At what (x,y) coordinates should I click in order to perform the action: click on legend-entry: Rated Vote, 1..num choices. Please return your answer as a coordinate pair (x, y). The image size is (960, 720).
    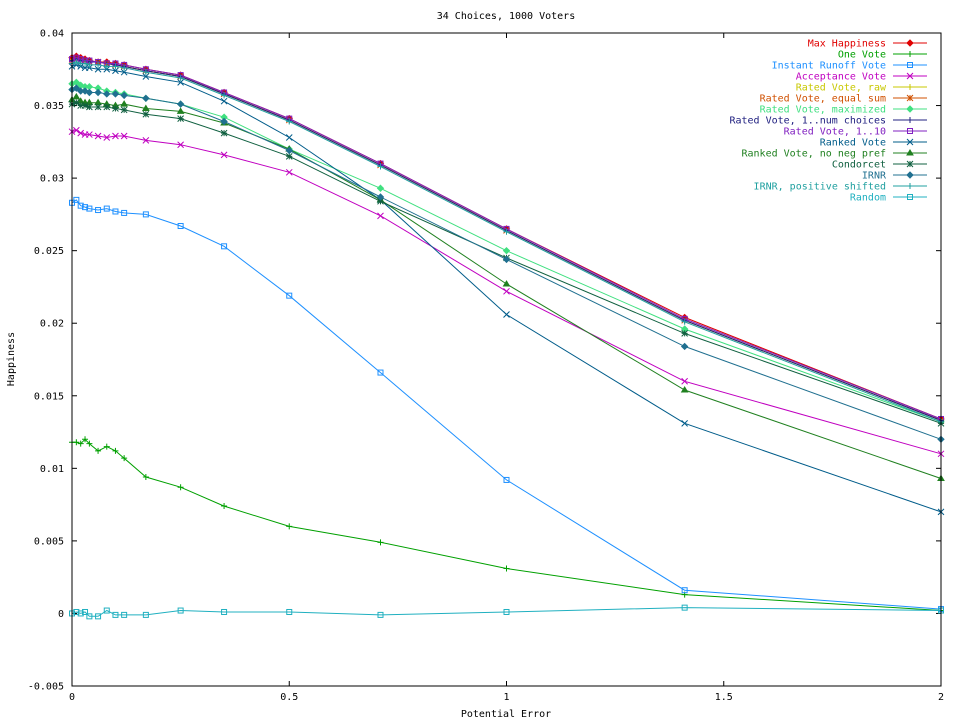
    Looking at the image, I should click on (828, 121).